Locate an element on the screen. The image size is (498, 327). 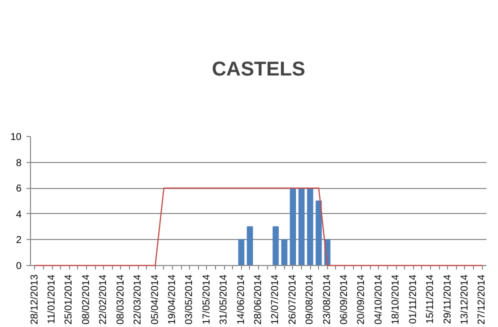
x-tick-label: 11/01/2014 is located at coordinates (52, 299).